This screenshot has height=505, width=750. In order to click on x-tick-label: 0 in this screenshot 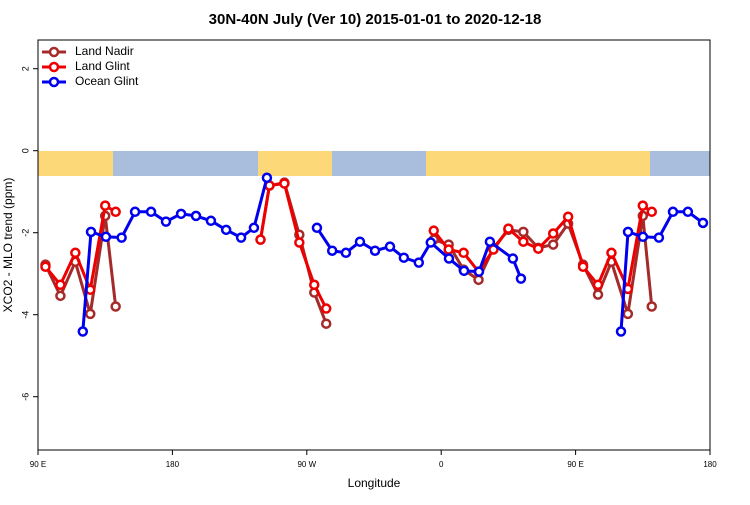, I will do `click(441, 464)`.